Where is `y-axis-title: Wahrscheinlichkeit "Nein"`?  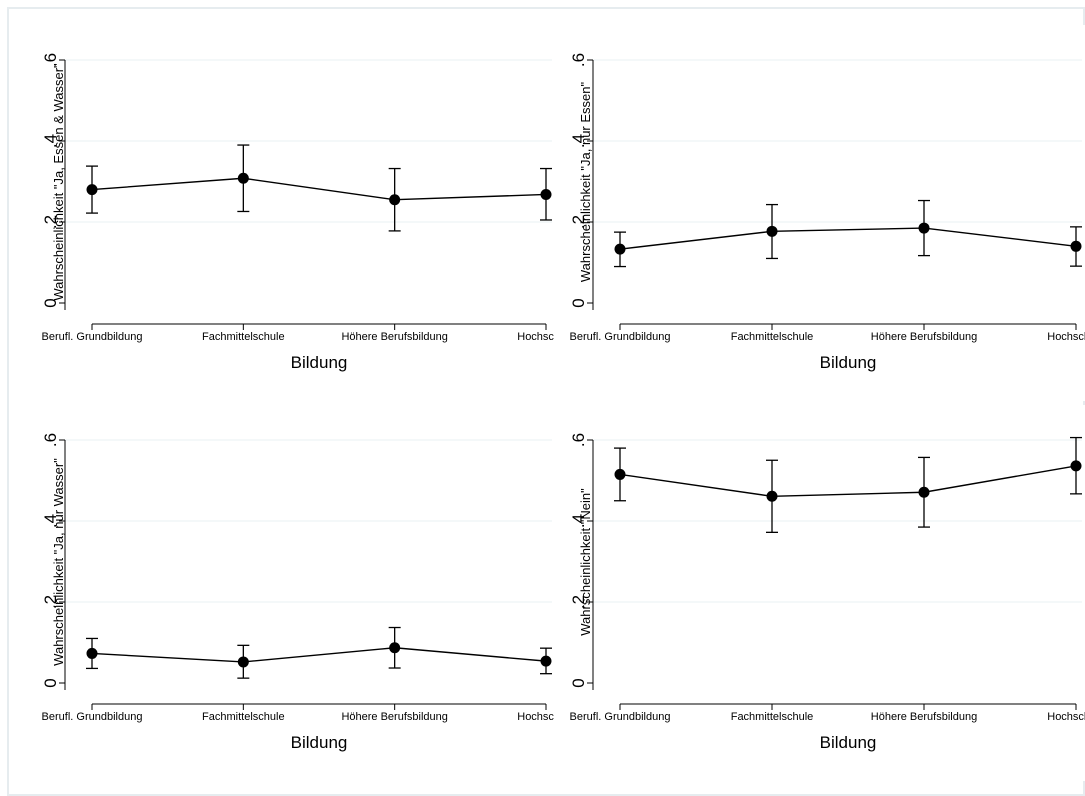
y-axis-title: Wahrscheinlichkeit "Nein" is located at coordinates (585, 562).